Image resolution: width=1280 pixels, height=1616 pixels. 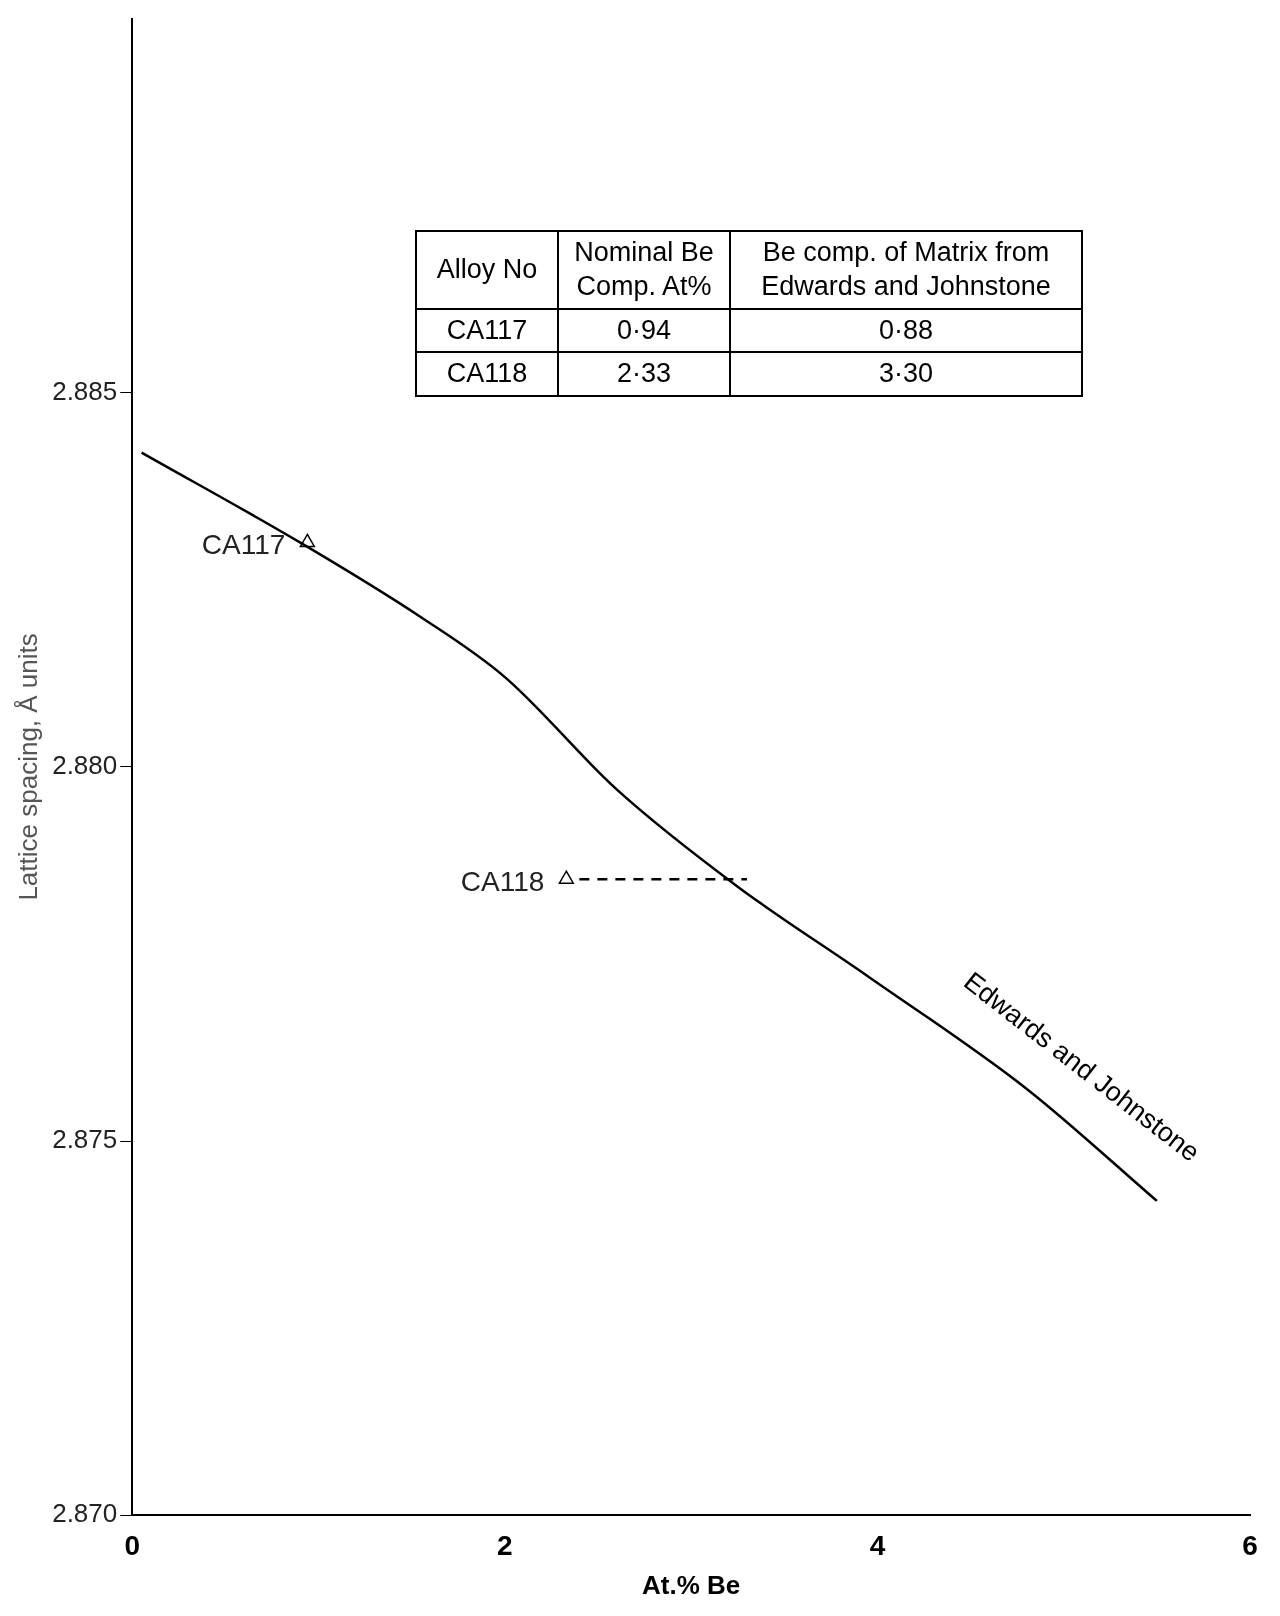 What do you see at coordinates (27, 767) in the screenshot?
I see `y-axis-title: Lattice spacing, Å units` at bounding box center [27, 767].